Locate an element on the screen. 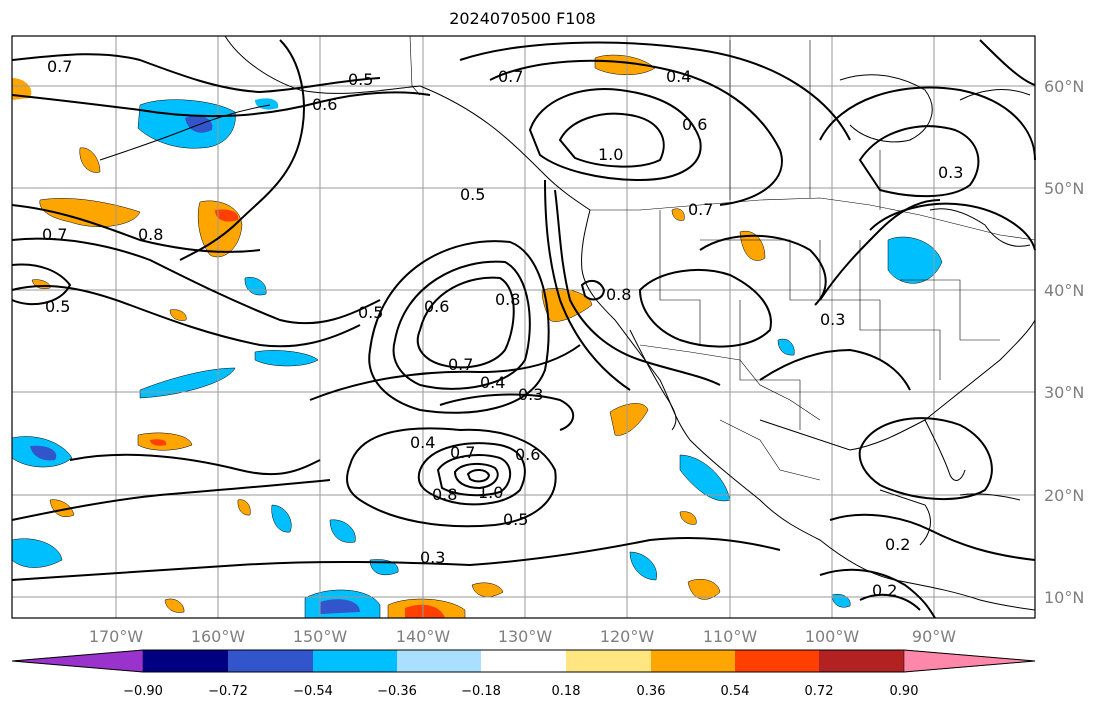  patch-positive-mid is located at coordinates (220, 229).